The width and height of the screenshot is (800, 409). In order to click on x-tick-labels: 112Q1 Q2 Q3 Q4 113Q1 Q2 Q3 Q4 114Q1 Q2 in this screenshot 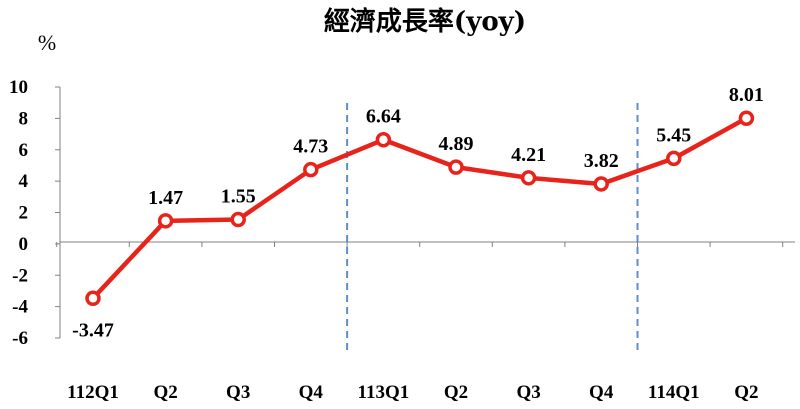, I will do `click(412, 392)`.